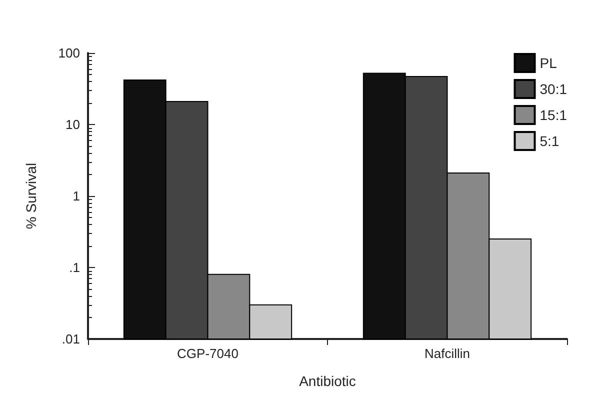  What do you see at coordinates (327, 381) in the screenshot?
I see `x-axis-title: Antibiotic` at bounding box center [327, 381].